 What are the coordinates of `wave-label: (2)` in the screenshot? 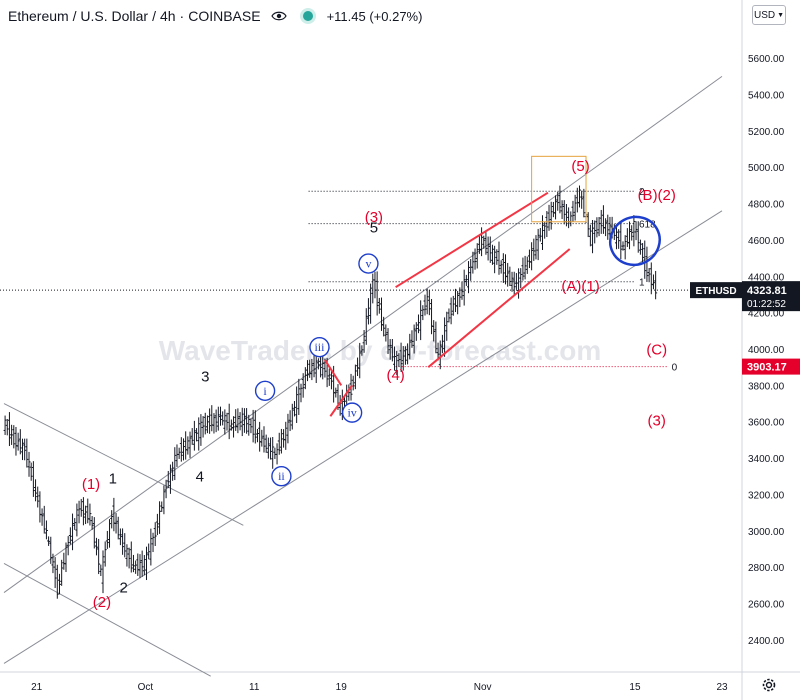 It's located at (102, 602).